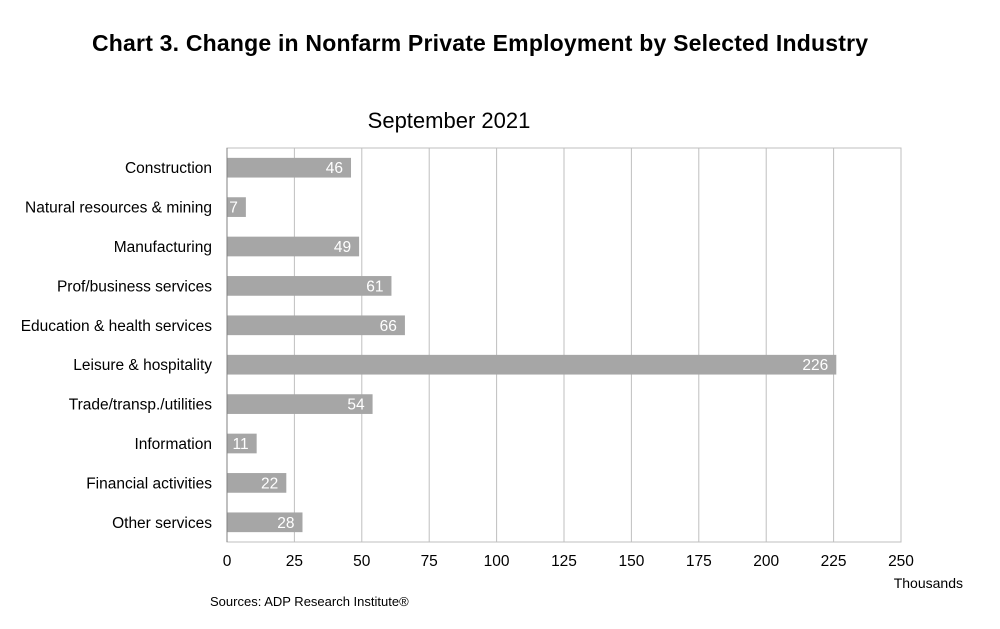 The height and width of the screenshot is (629, 1000). I want to click on x-tick-label: 50, so click(362, 561).